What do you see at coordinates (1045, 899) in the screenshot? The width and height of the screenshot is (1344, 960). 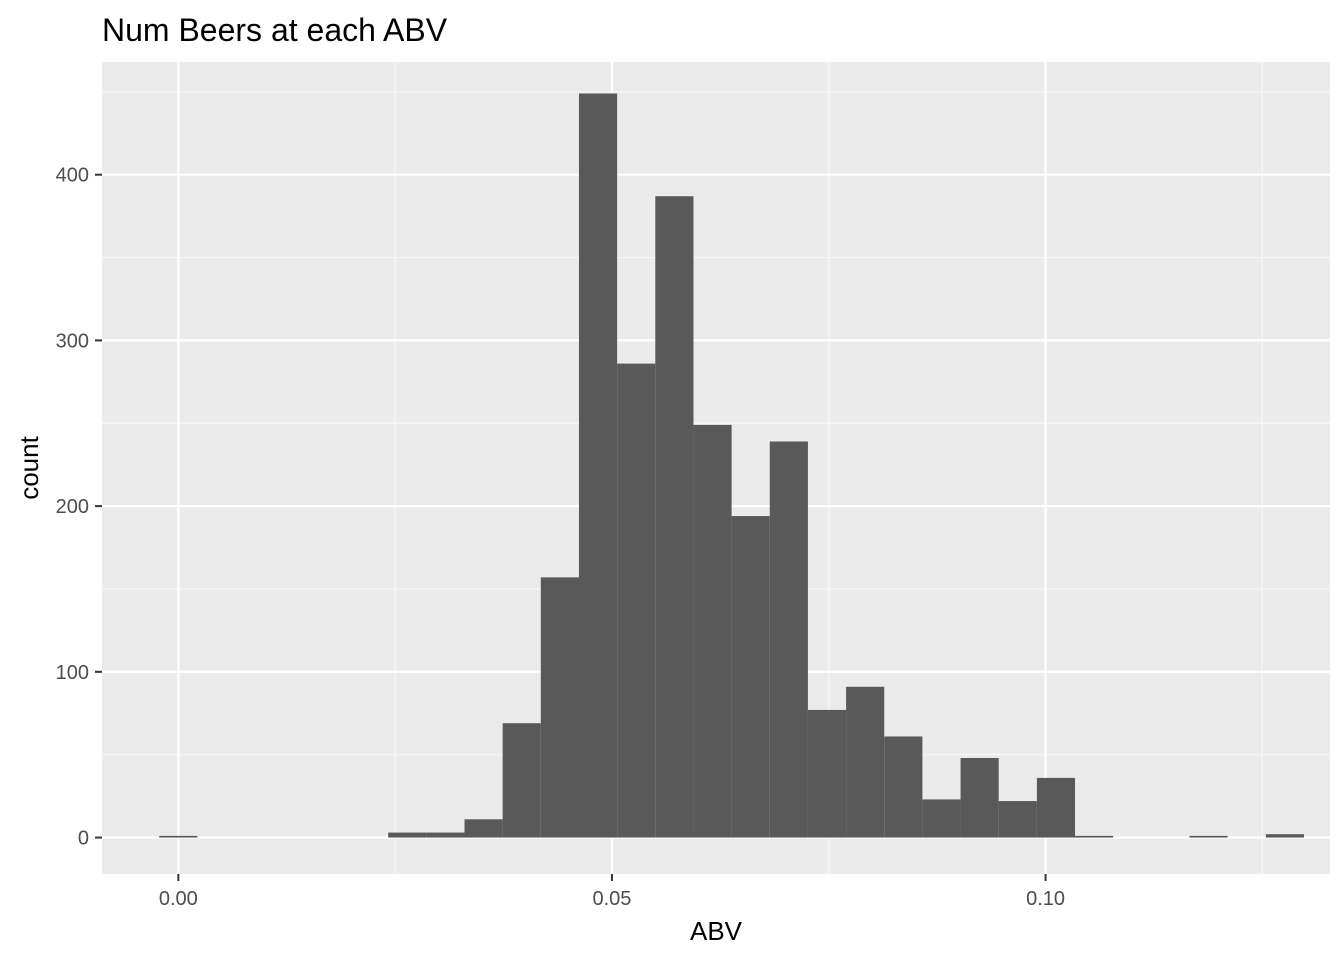 I see `x-tick-label: 0.10` at bounding box center [1045, 899].